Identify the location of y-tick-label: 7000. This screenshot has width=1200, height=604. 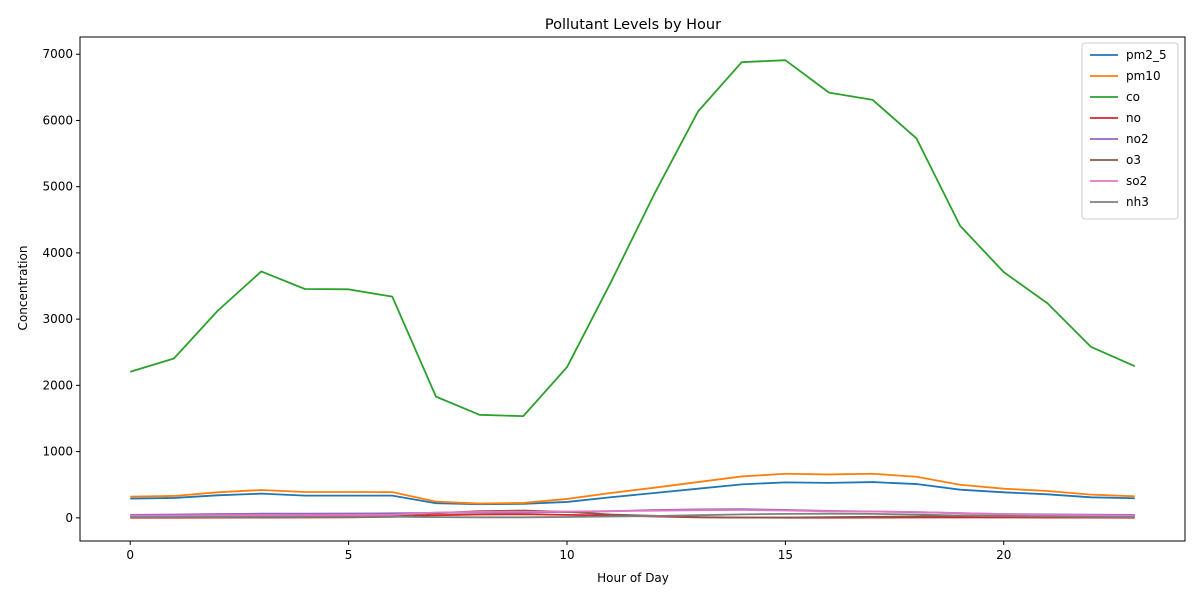
(57, 54).